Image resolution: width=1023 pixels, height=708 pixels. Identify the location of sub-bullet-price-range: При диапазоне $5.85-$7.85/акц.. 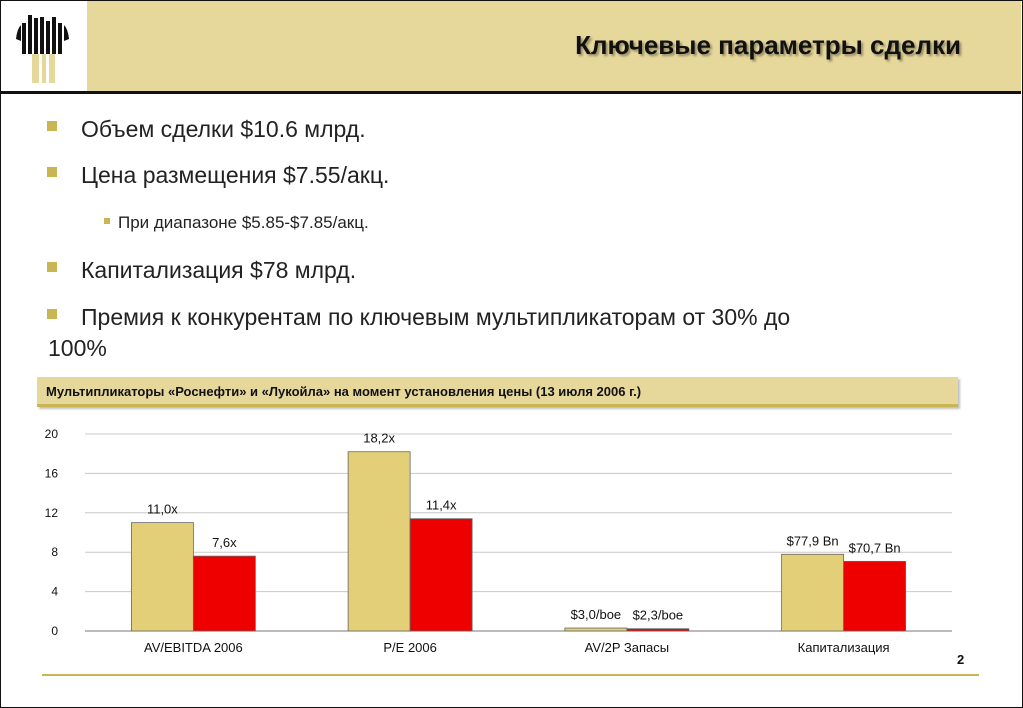
(236, 223).